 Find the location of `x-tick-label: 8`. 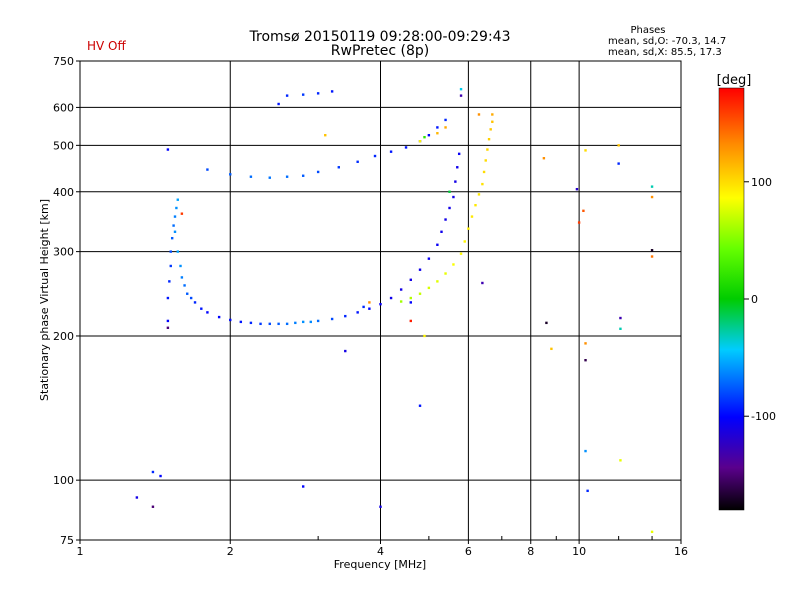

x-tick-label: 8 is located at coordinates (530, 551).